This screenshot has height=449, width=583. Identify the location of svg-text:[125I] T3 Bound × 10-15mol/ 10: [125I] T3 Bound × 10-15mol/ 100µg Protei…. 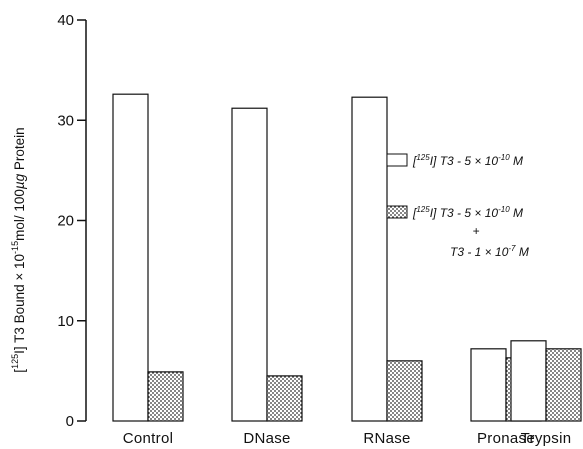
(18, 249).